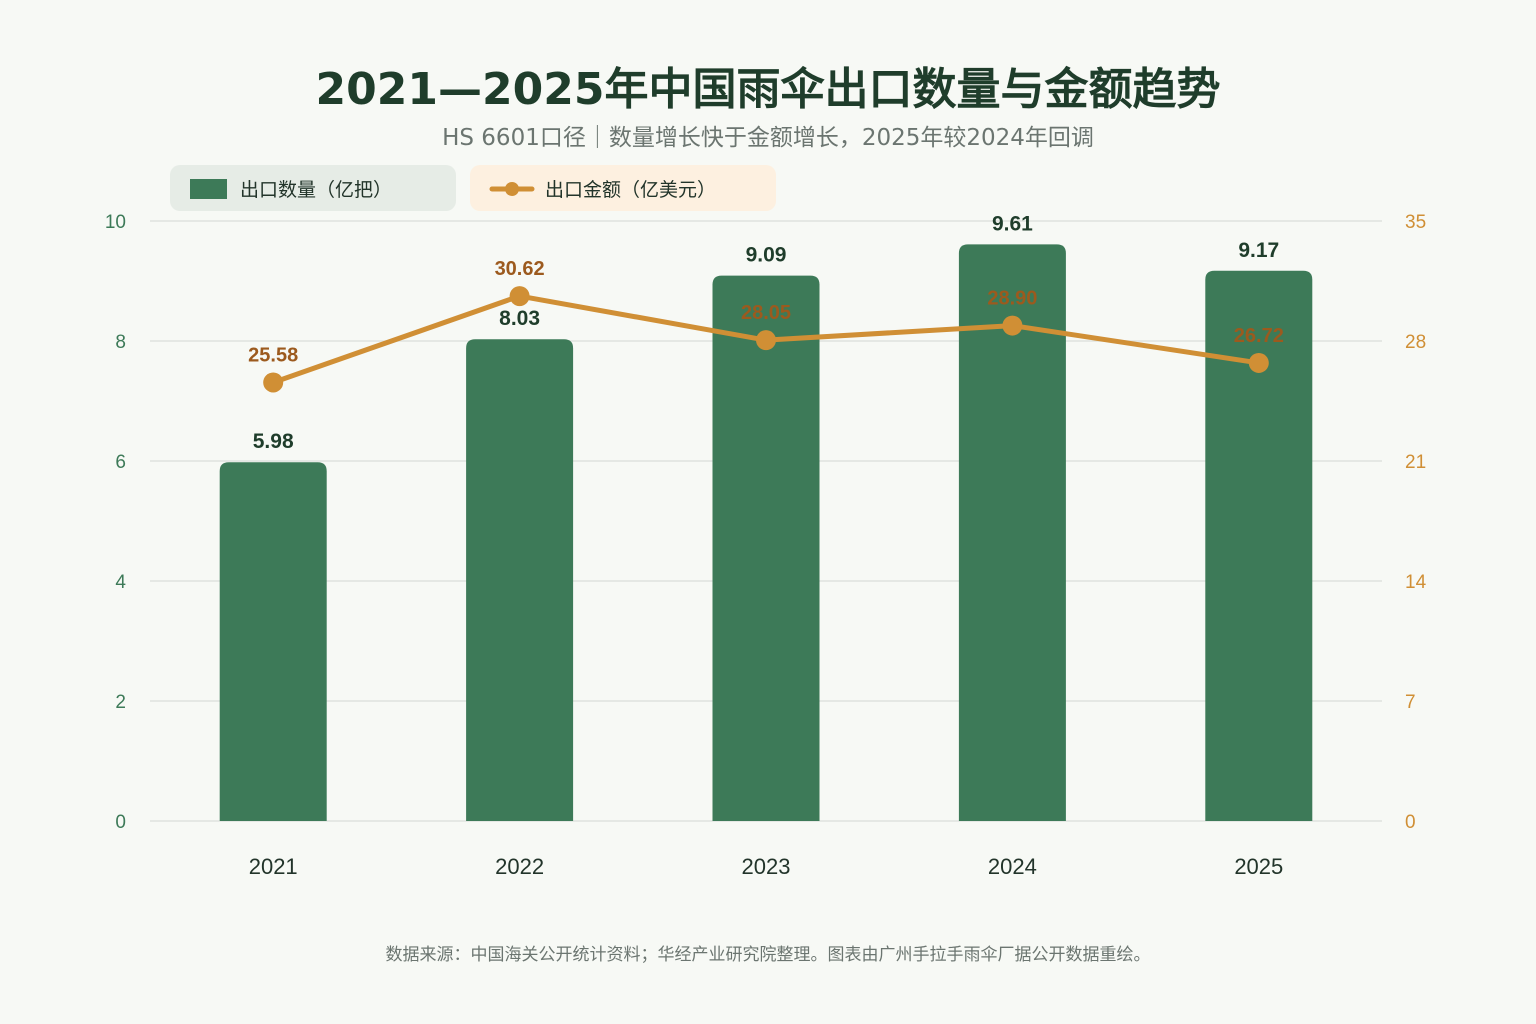  I want to click on bar-value-label: 9.61, so click(1012, 223).